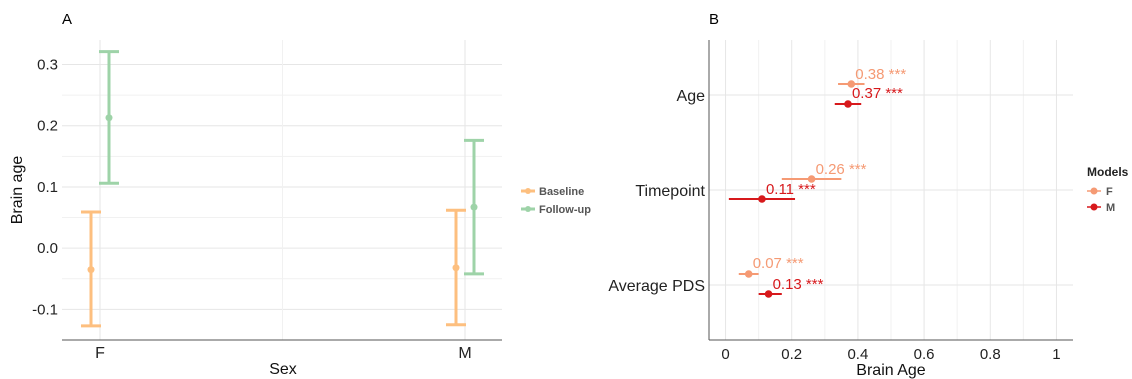 The image size is (1132, 379). What do you see at coordinates (1110, 208) in the screenshot?
I see `panel-b-legend-label: M` at bounding box center [1110, 208].